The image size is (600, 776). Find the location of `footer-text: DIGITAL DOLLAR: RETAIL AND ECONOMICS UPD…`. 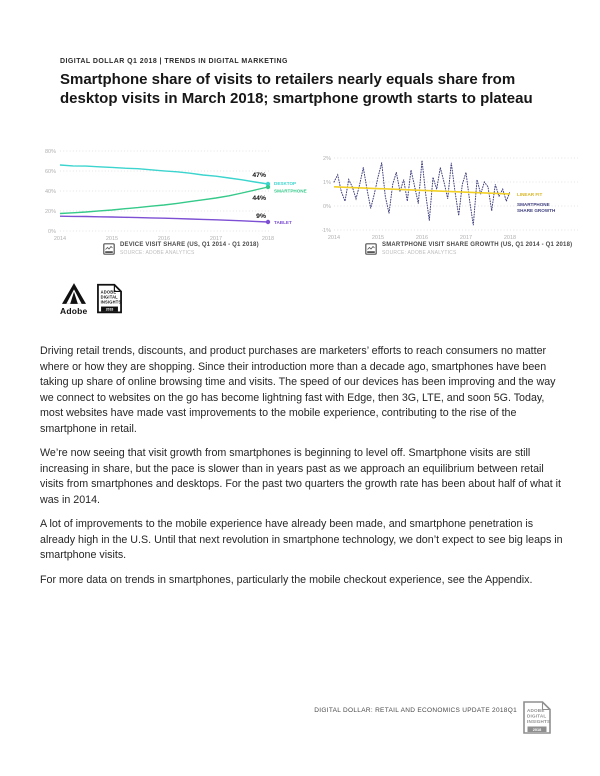

footer-text: DIGITAL DOLLAR: RETAIL AND ECONOMICS UPD… is located at coordinates (415, 710).